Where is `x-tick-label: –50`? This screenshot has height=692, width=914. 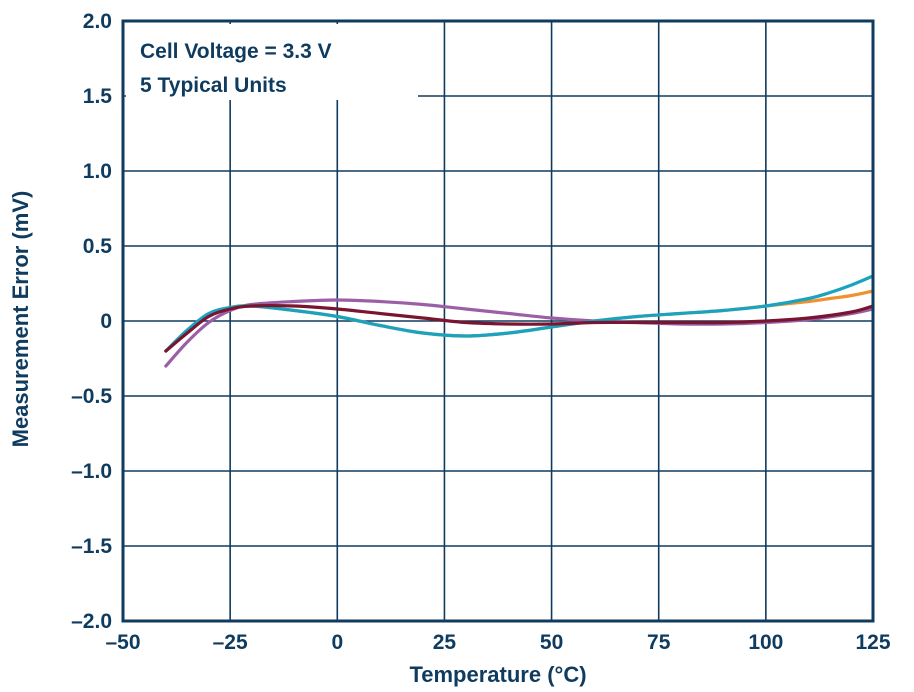 x-tick-label: –50 is located at coordinates (122, 642).